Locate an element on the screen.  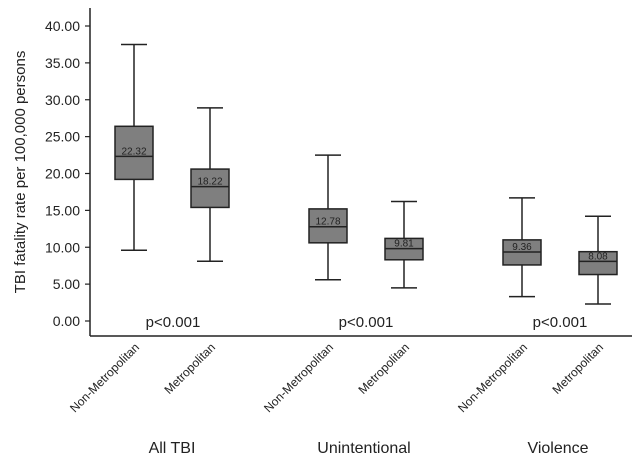
box-2: 12.78 is located at coordinates (328, 217).